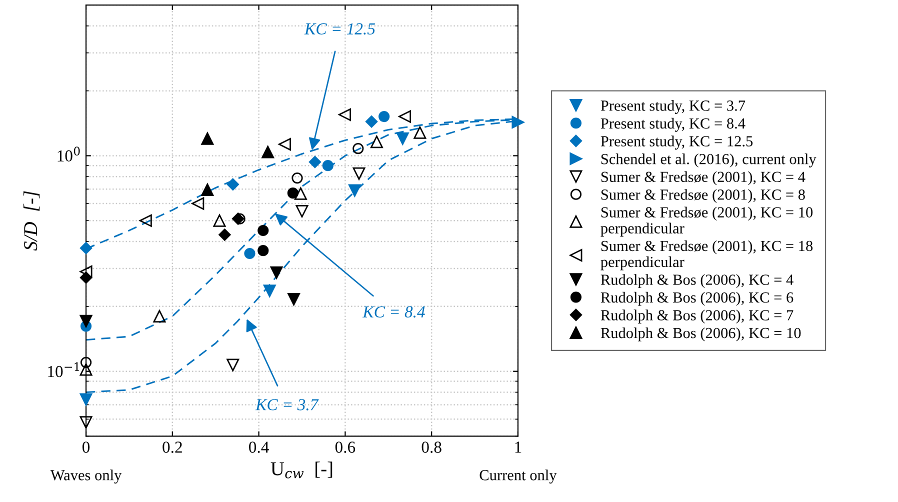 The height and width of the screenshot is (502, 898). What do you see at coordinates (697, 317) in the screenshot?
I see `legend-label: Rudolph & Bos (2006), KC = 7` at bounding box center [697, 317].